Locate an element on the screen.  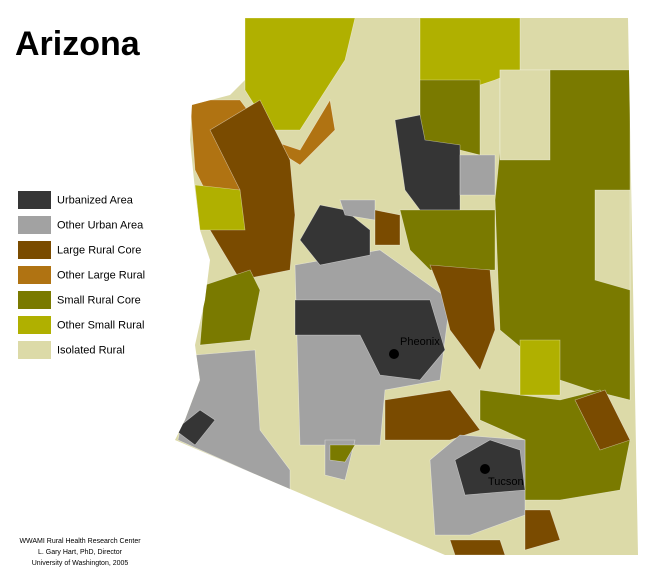
credit: L. Gary Hart, PhD, Director is located at coordinates (80, 552).